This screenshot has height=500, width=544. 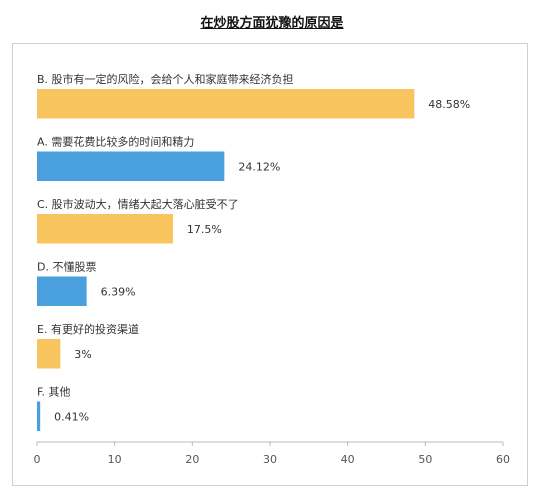 What do you see at coordinates (204, 229) in the screenshot?
I see `data-label: 17.5%` at bounding box center [204, 229].